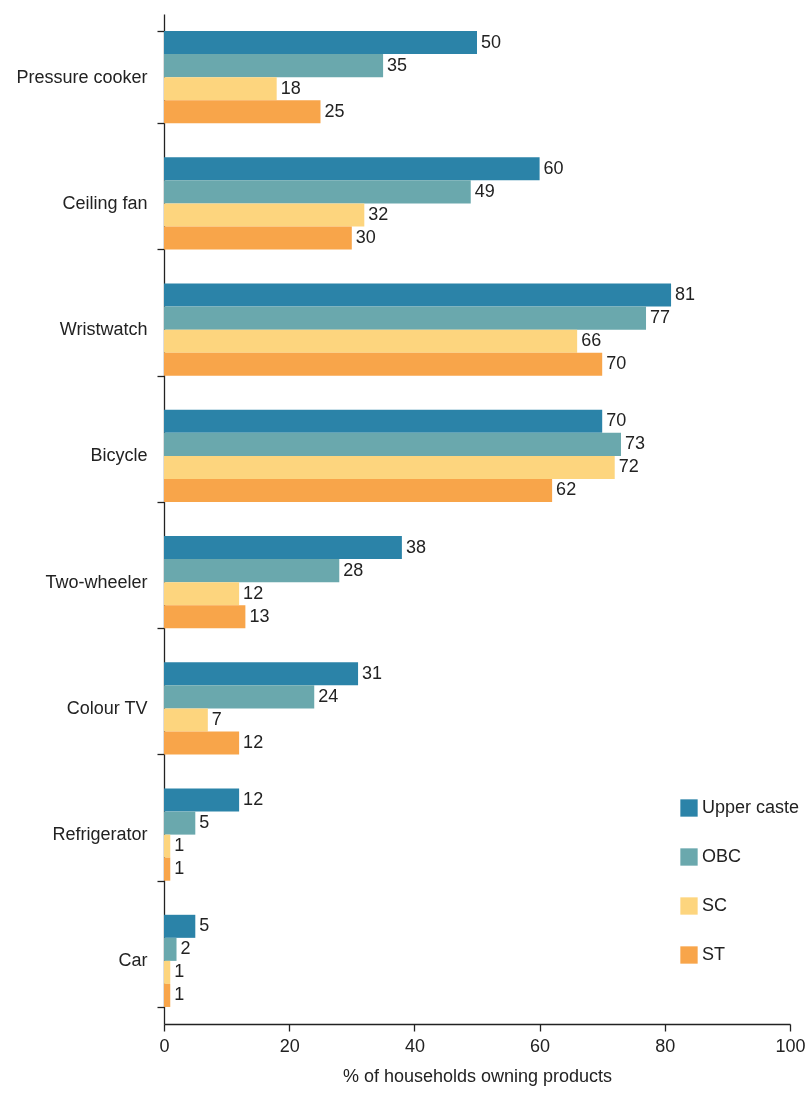 The height and width of the screenshot is (1098, 809). I want to click on data-label: 49, so click(484, 190).